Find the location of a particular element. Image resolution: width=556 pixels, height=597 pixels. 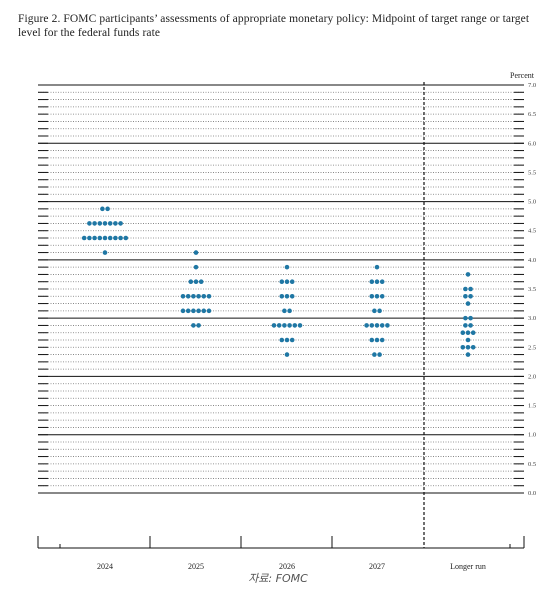

y-tick-label: 3.5 is located at coordinates (532, 289).